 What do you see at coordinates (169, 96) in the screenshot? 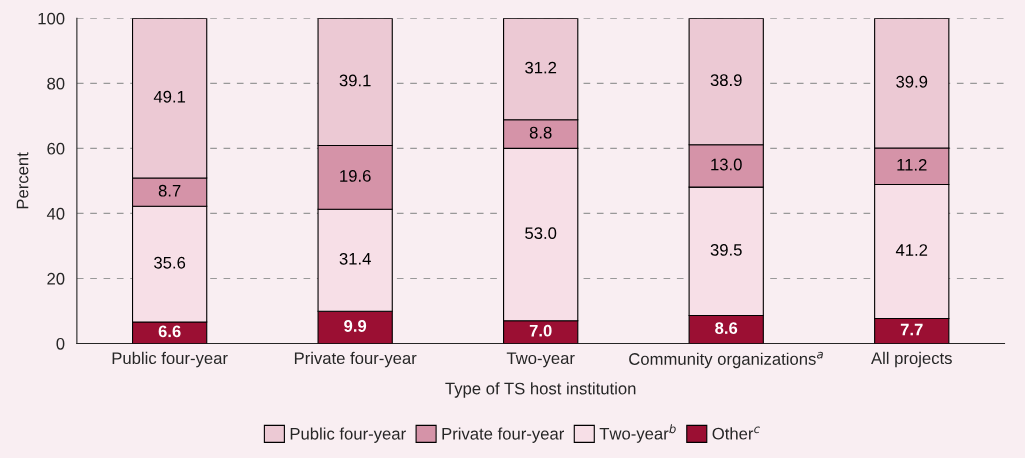
I see `data-label: 49.1` at bounding box center [169, 96].